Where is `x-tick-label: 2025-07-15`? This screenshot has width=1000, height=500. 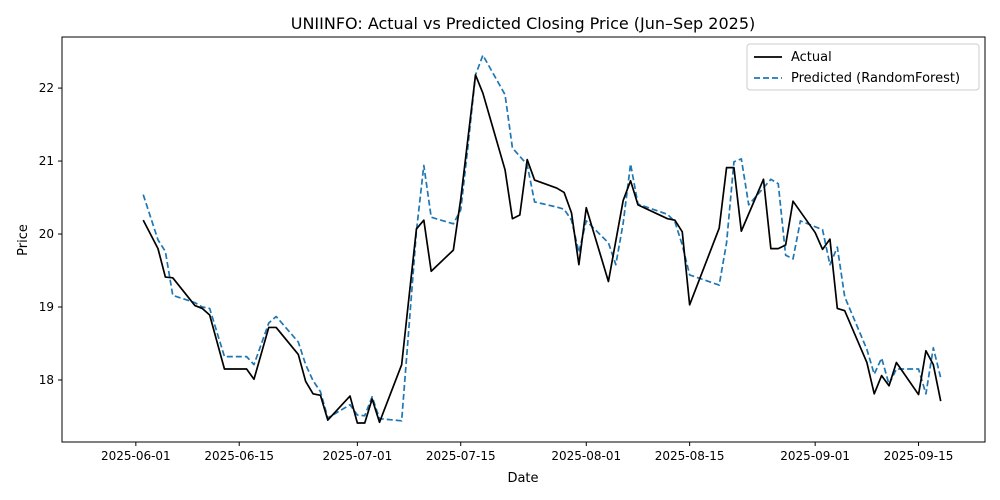
x-tick-label: 2025-07-15 is located at coordinates (461, 456).